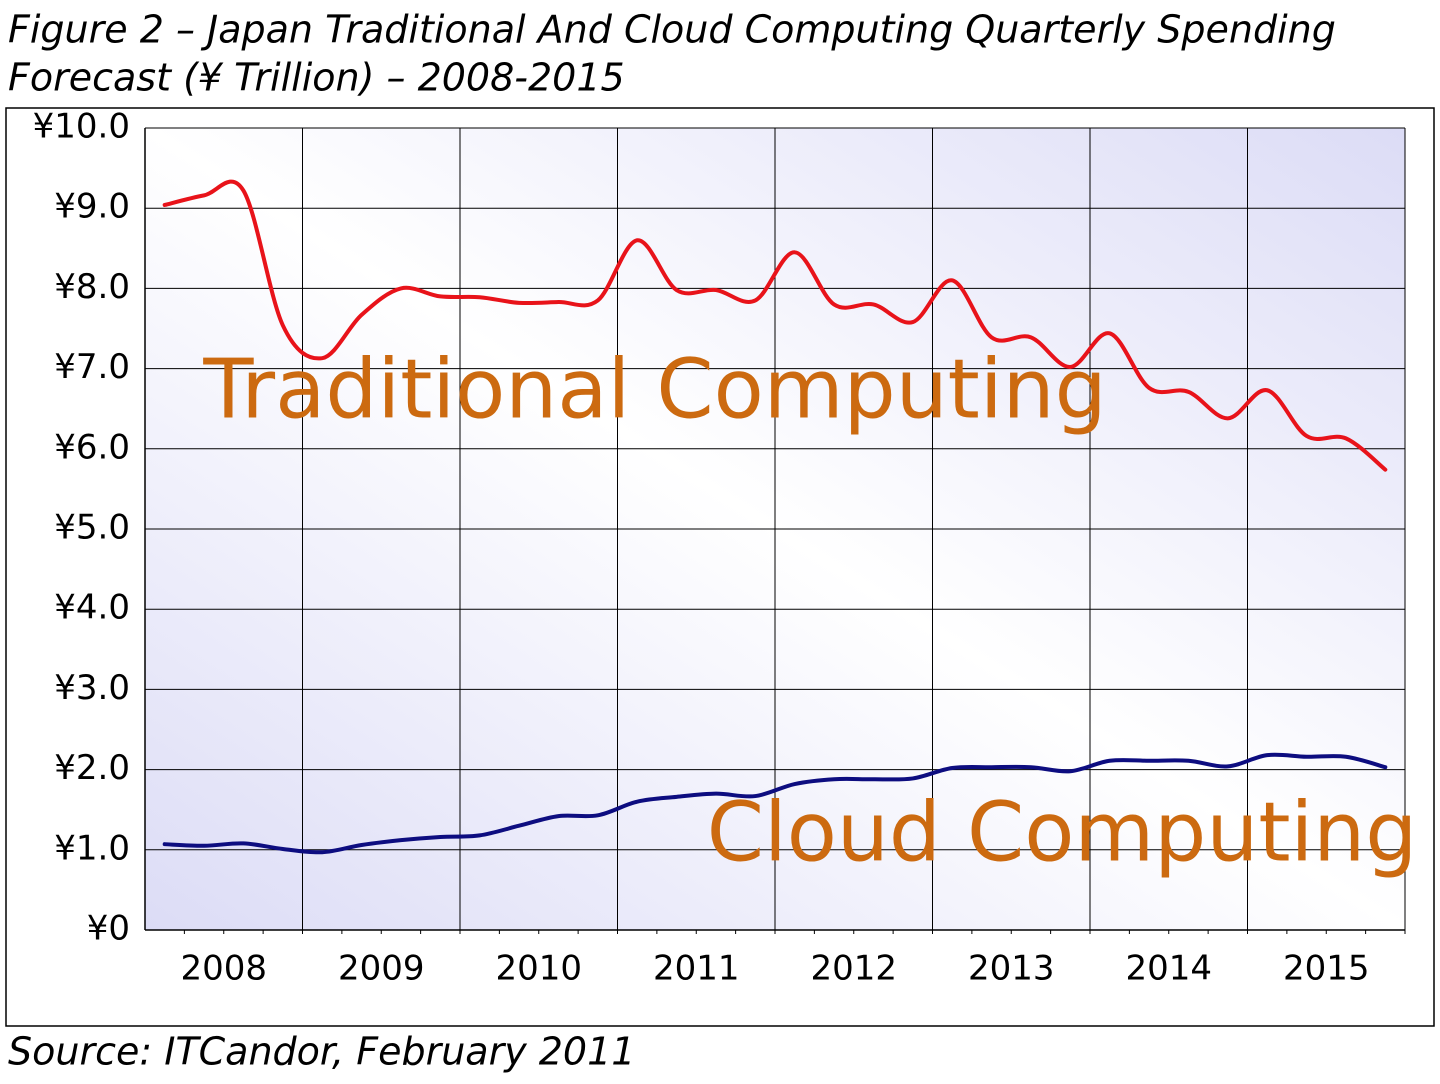 The image size is (1440, 1084). I want to click on y-tick-label: ¥3.0, so click(92, 688).